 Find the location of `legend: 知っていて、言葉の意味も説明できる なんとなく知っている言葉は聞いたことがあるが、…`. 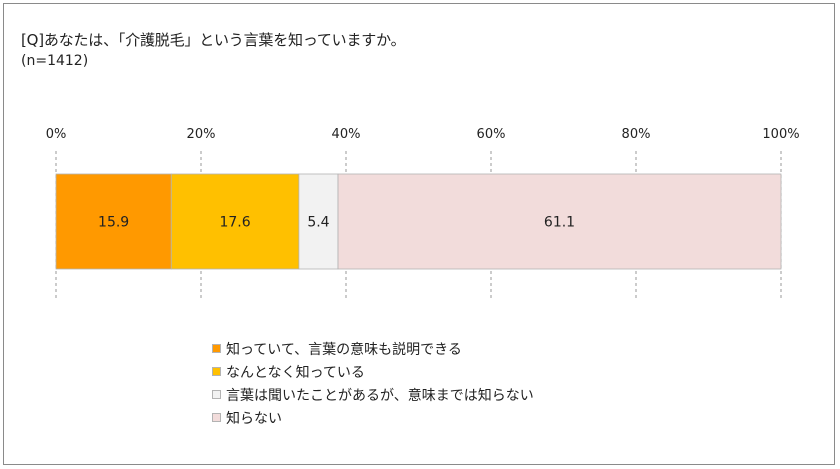

legend: 知っていて、言葉の意味も説明できる なんとなく知っている言葉は聞いたことがあるが、… is located at coordinates (373, 383).